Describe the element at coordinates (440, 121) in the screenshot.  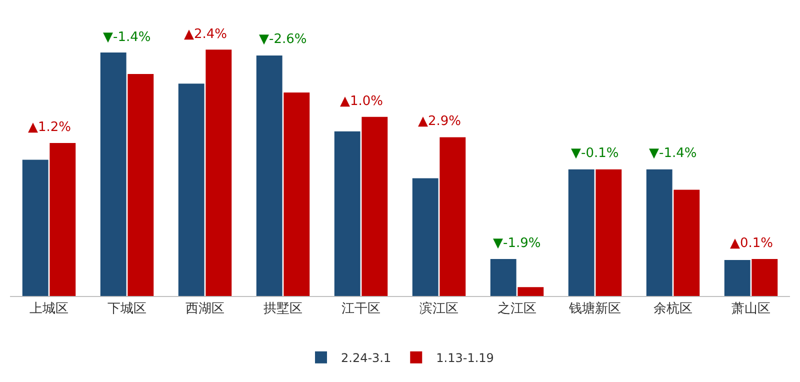
I see `annotation: ▲2.9%` at that location.